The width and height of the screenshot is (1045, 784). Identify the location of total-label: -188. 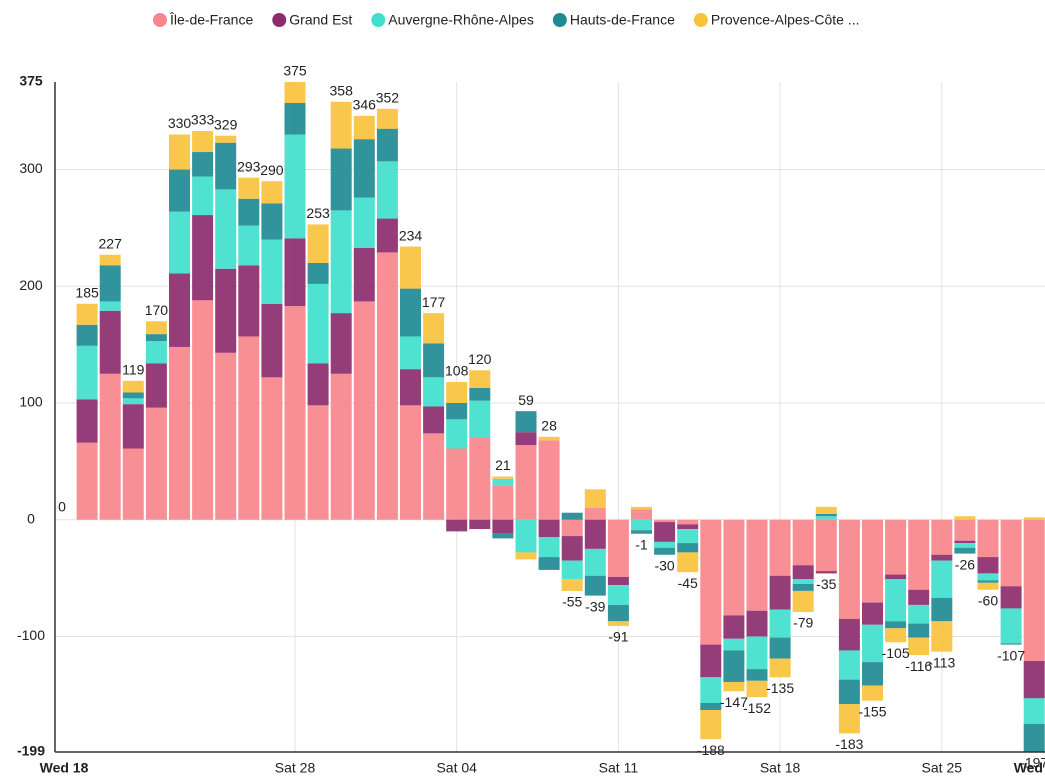
(711, 750).